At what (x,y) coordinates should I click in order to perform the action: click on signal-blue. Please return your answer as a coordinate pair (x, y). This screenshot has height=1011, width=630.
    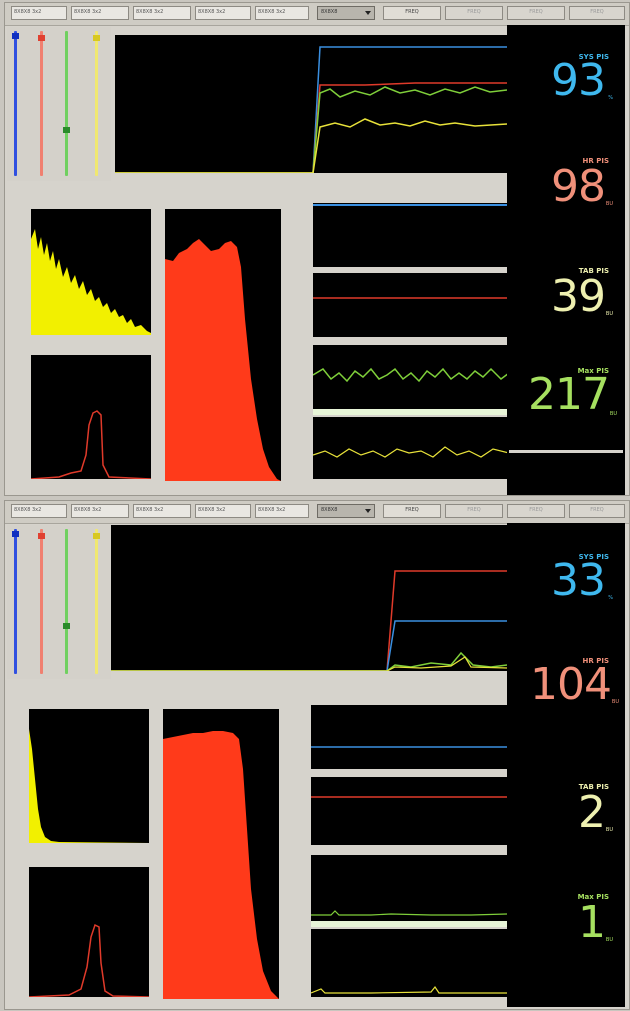
    Looking at the image, I should click on (409, 737).